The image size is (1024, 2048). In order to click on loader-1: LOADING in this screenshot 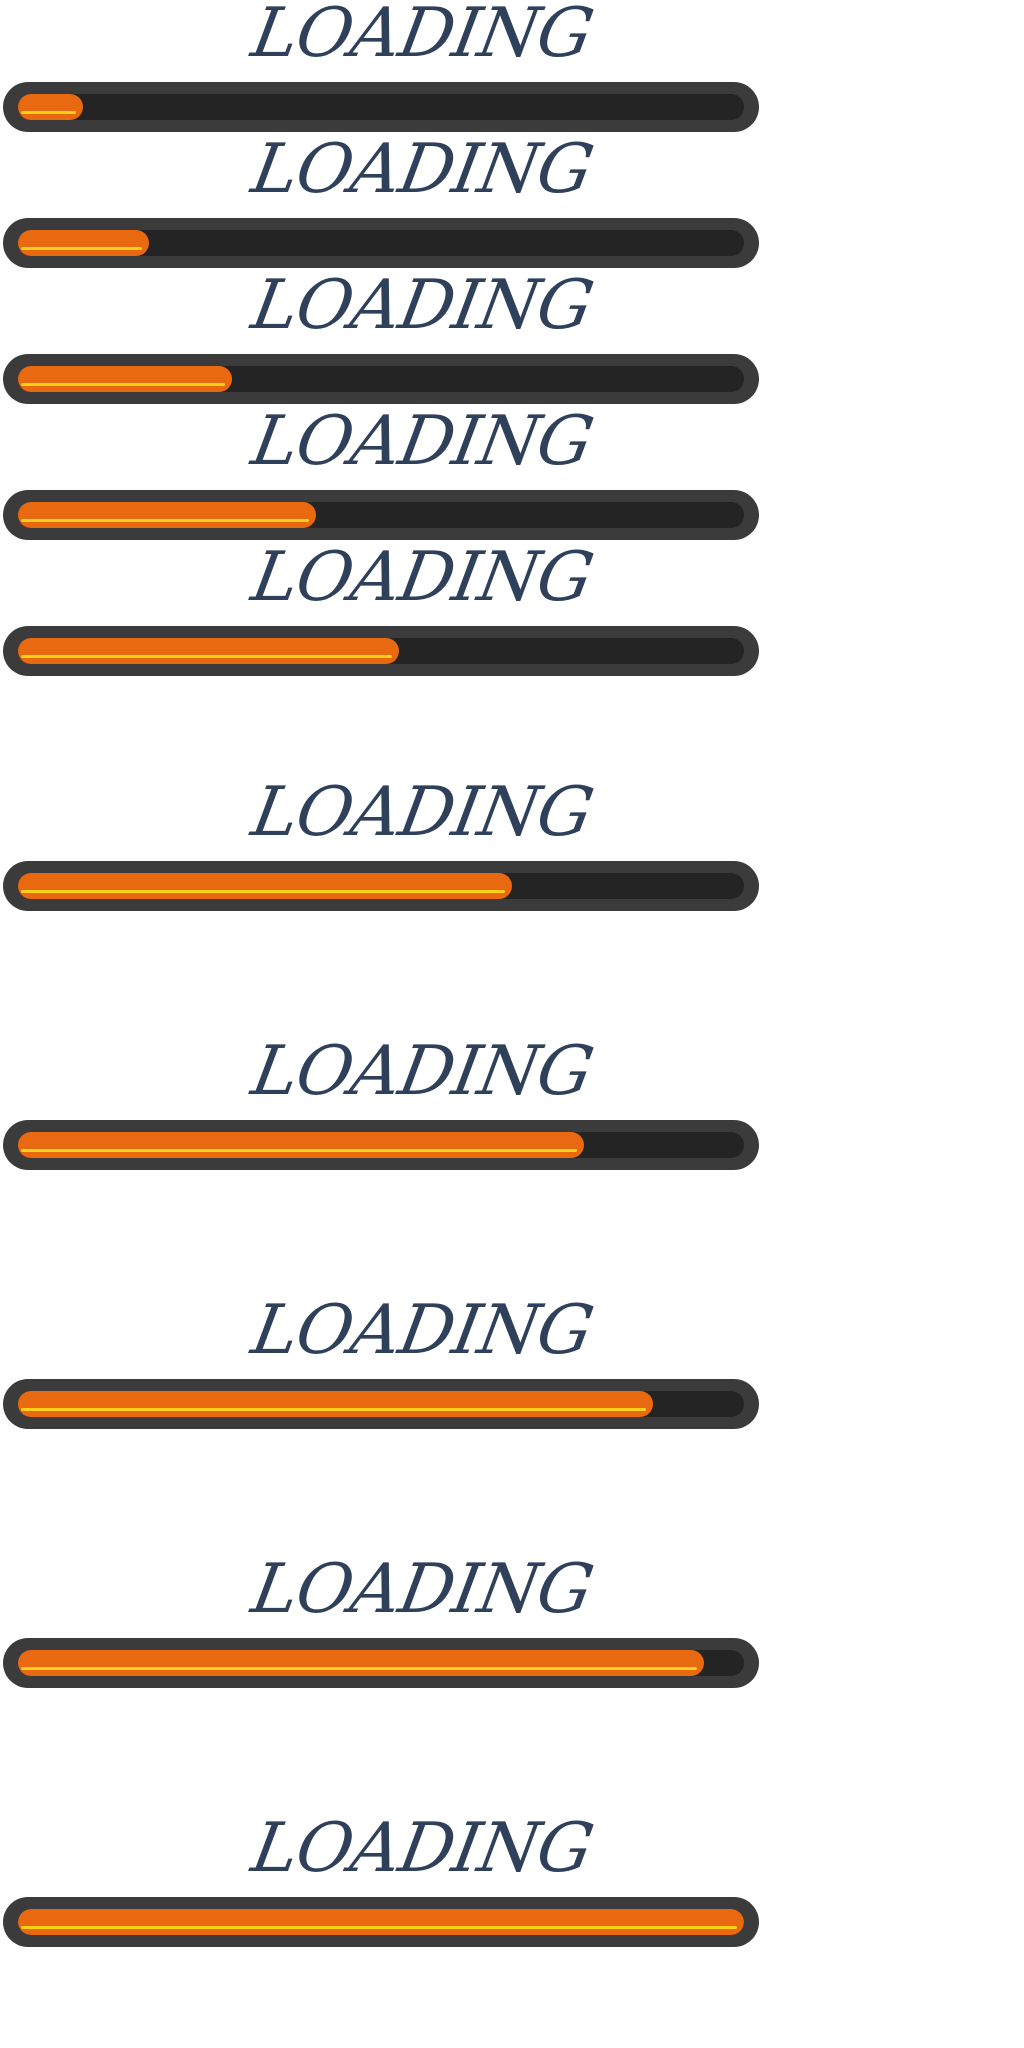, I will do `click(512, 66)`.